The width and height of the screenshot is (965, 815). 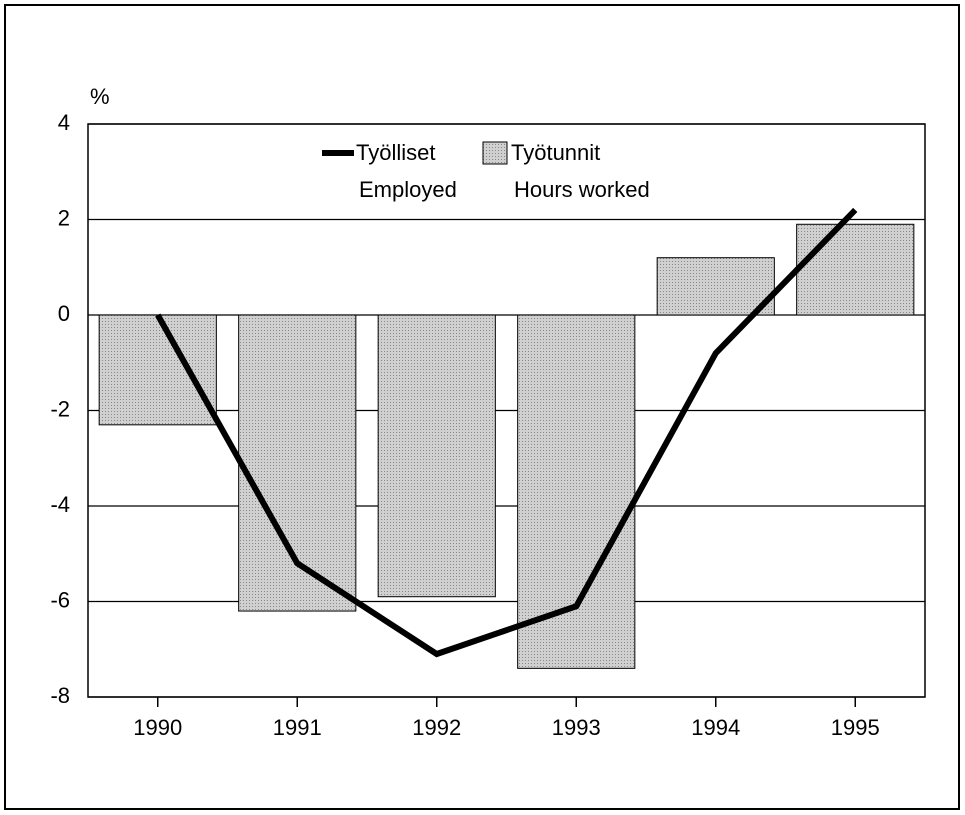 I want to click on legend-label: Hours worked, so click(x=582, y=189).